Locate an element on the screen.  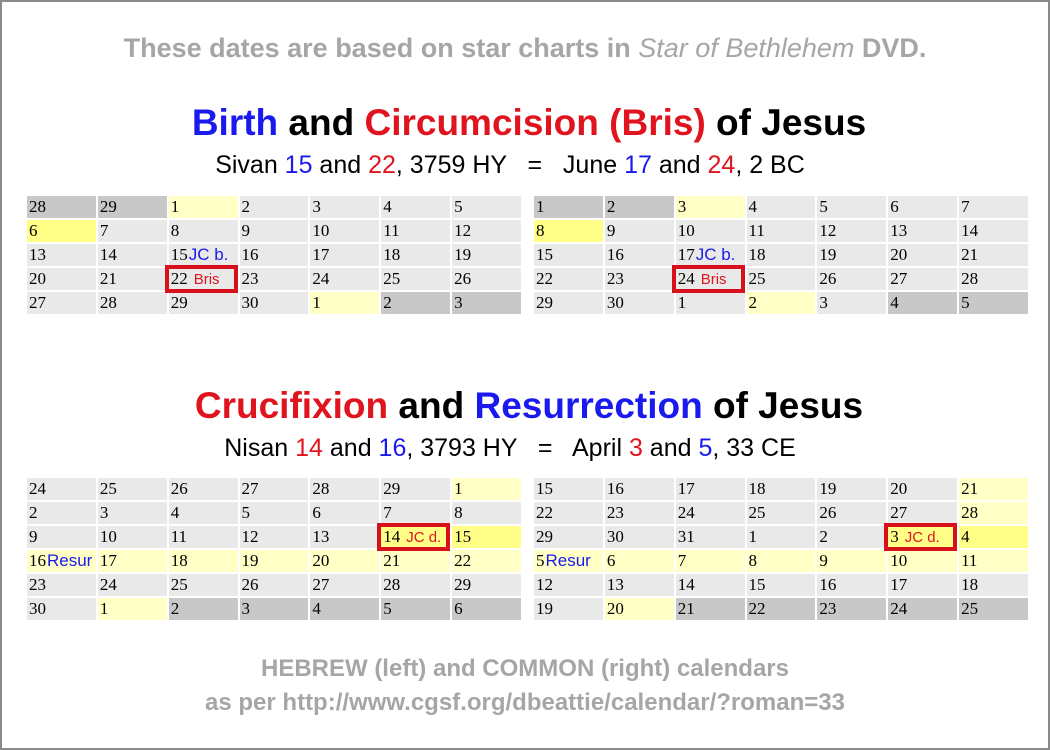
annotation-resur: Resur is located at coordinates (568, 560).